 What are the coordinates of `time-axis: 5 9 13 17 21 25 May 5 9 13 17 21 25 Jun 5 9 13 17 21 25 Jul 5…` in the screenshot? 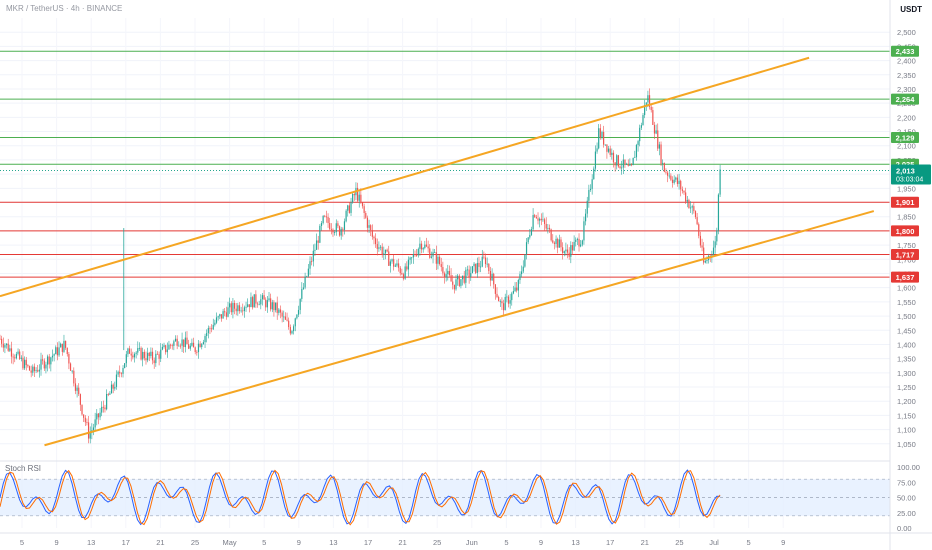 It's located at (402, 542).